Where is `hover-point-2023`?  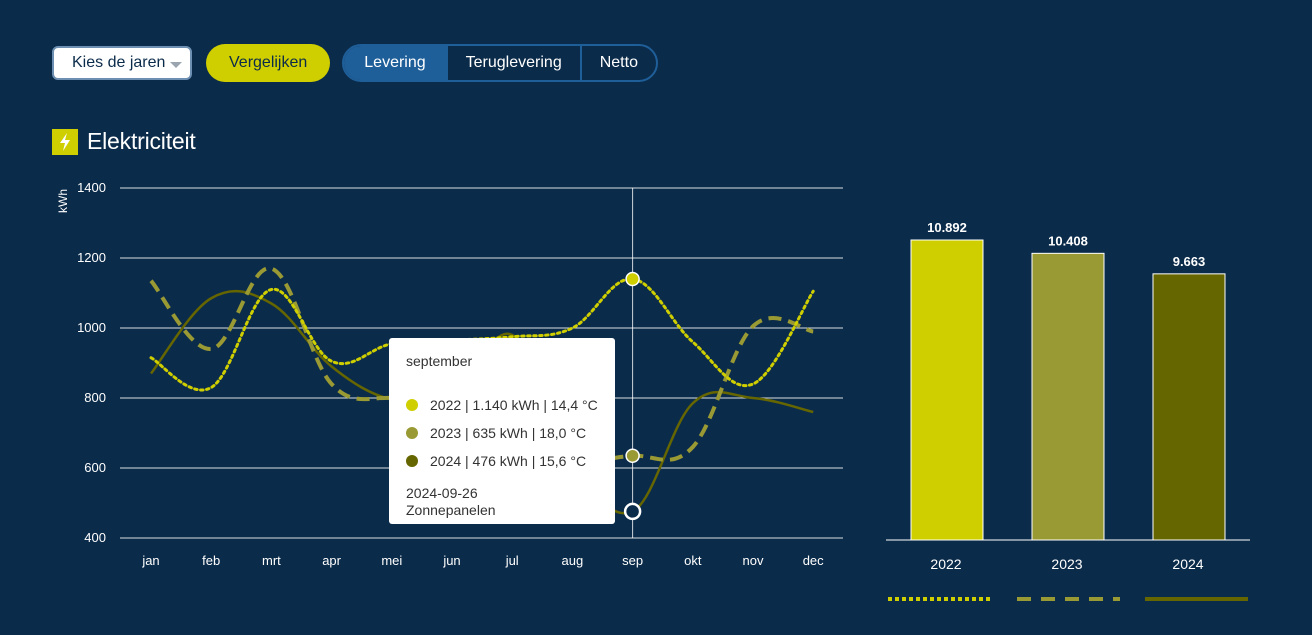
hover-point-2023 is located at coordinates (632, 455).